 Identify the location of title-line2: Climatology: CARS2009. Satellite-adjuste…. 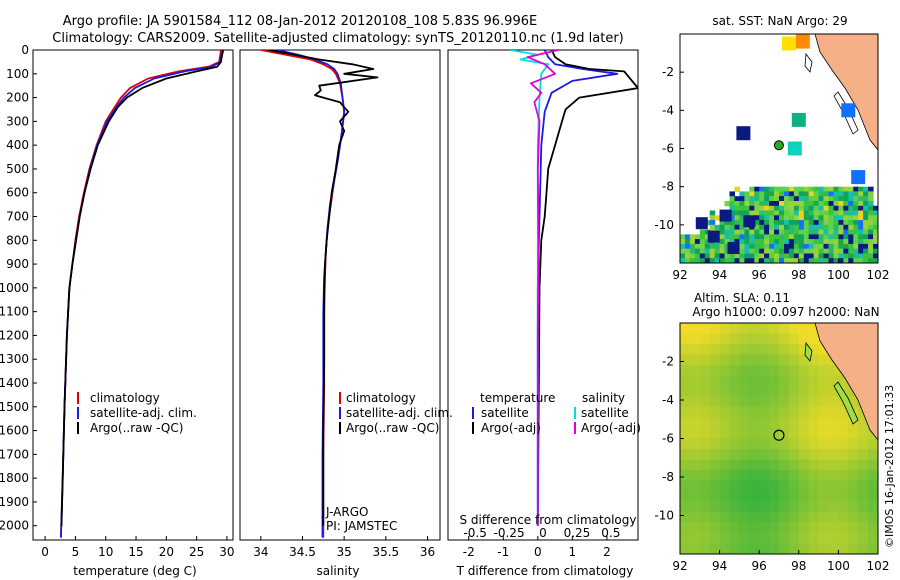
(338, 38).